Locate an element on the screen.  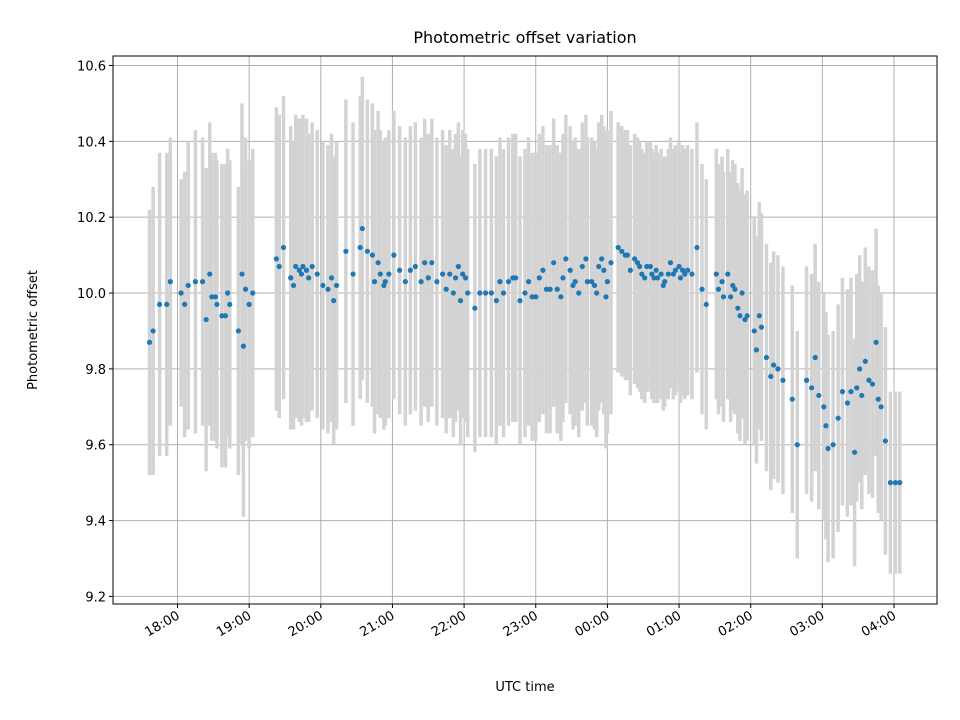
y-tick-label: 9.2 is located at coordinates (95, 597).